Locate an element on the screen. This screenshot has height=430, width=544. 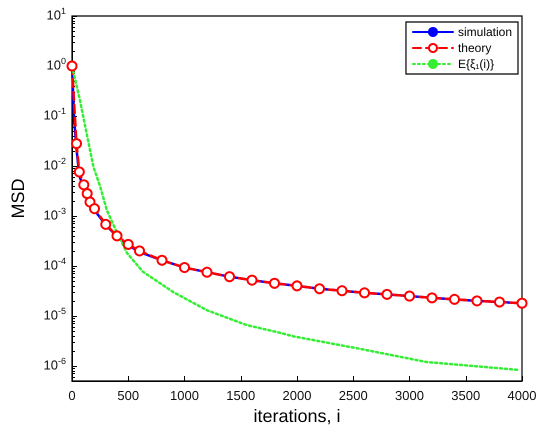
x-tick-label: 2000 is located at coordinates (297, 395).